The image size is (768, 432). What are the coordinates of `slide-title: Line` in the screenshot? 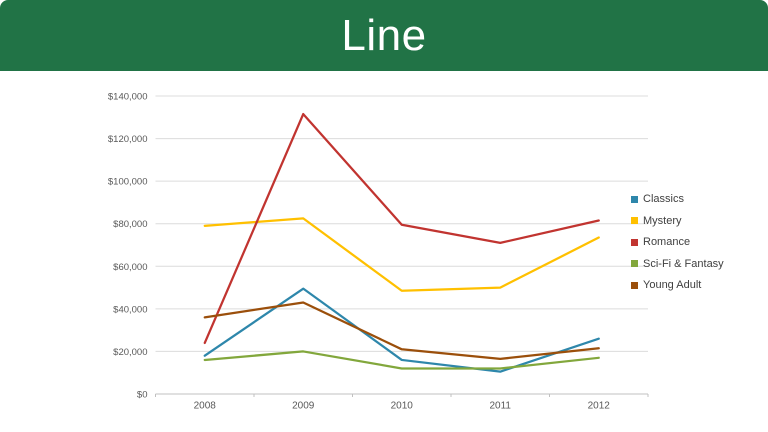 It's located at (384, 35).